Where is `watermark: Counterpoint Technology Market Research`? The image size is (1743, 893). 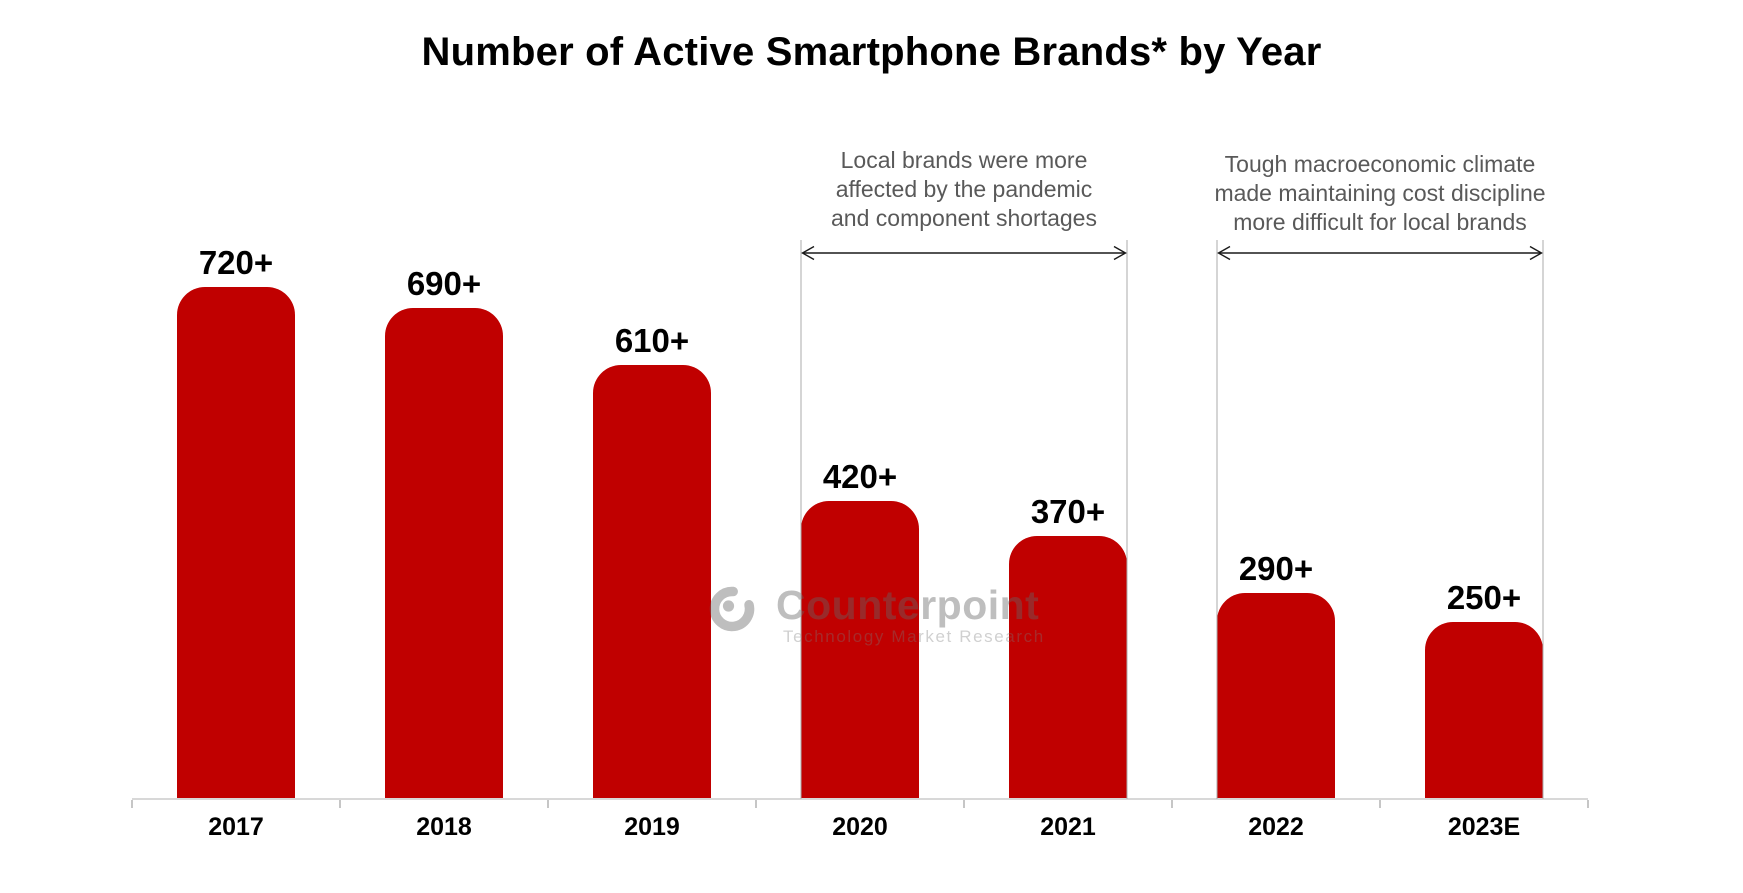 watermark: Counterpoint Technology Market Research is located at coordinates (886, 616).